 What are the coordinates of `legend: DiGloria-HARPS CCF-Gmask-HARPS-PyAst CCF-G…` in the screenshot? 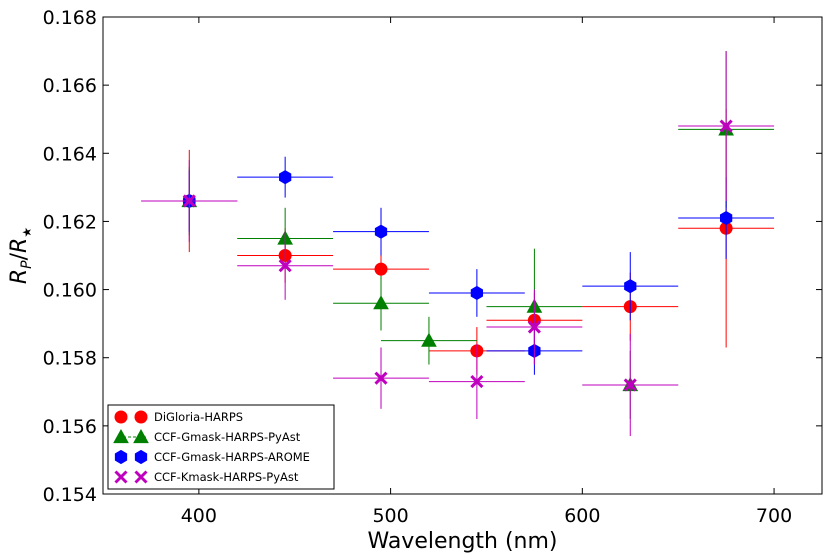 It's located at (221, 447).